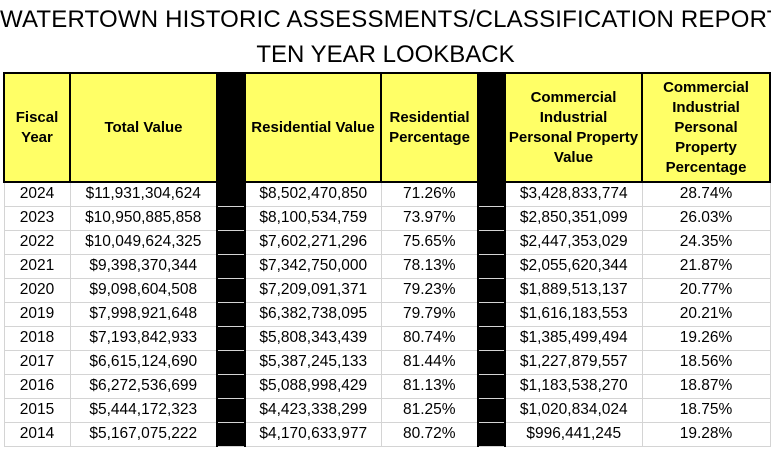  Describe the element at coordinates (144, 434) in the screenshot. I see `cell-total-value: $5,167,075,222` at that location.